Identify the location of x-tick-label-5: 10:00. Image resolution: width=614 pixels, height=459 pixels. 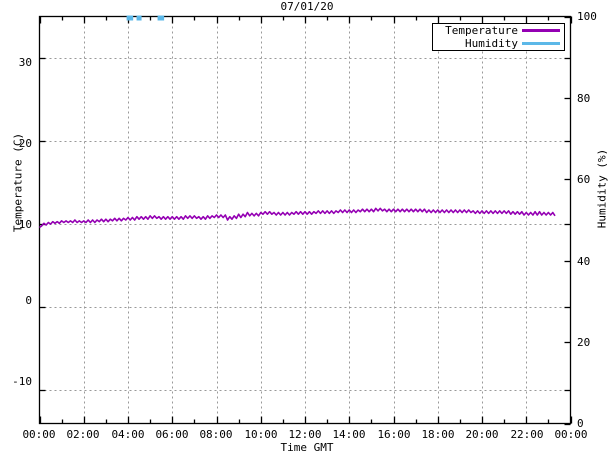
(261, 434).